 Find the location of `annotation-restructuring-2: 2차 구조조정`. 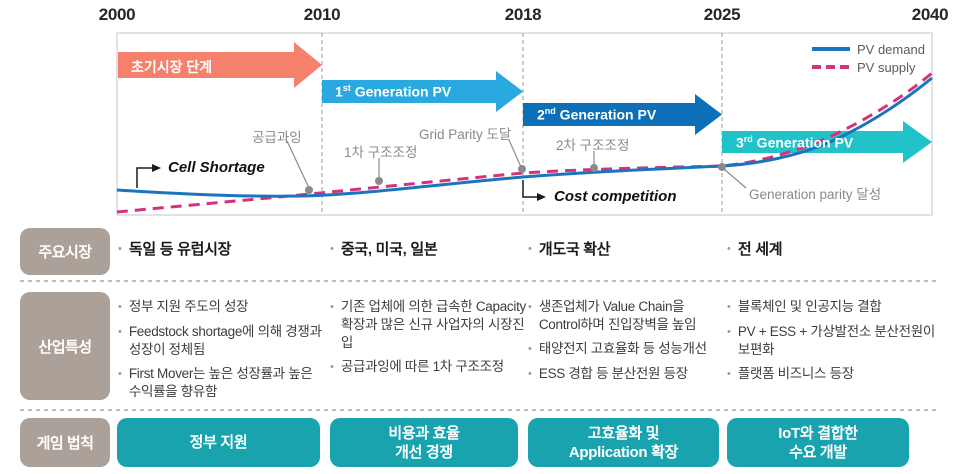

annotation-restructuring-2: 2차 구조조정 is located at coordinates (593, 145).